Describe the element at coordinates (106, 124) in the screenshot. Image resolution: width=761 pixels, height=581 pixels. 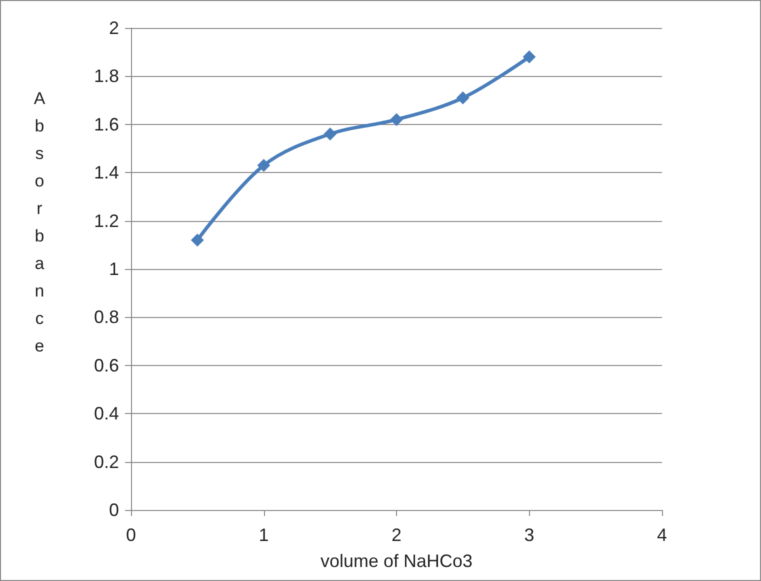
I see `y-tick-label: 1.6` at that location.